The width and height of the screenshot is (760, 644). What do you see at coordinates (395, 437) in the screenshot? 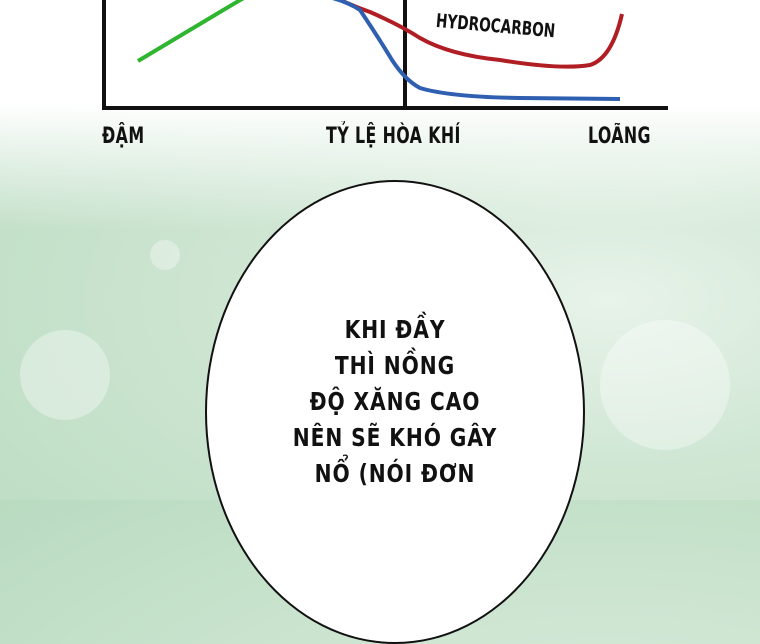
I see `bubble-line: NÊN SẼ KHÓ GÂY` at bounding box center [395, 437].